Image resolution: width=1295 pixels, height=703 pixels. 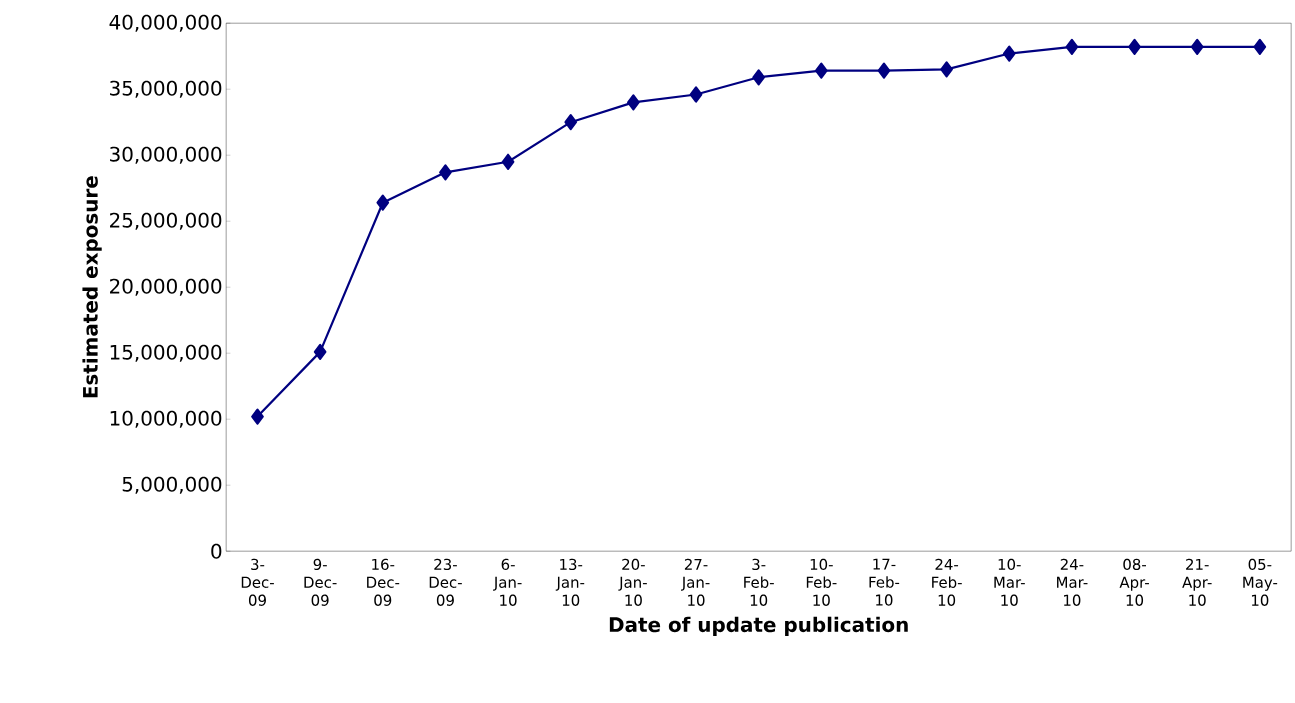 What do you see at coordinates (570, 582) in the screenshot?
I see `x-tick-label: 13-Jan-10` at bounding box center [570, 582].